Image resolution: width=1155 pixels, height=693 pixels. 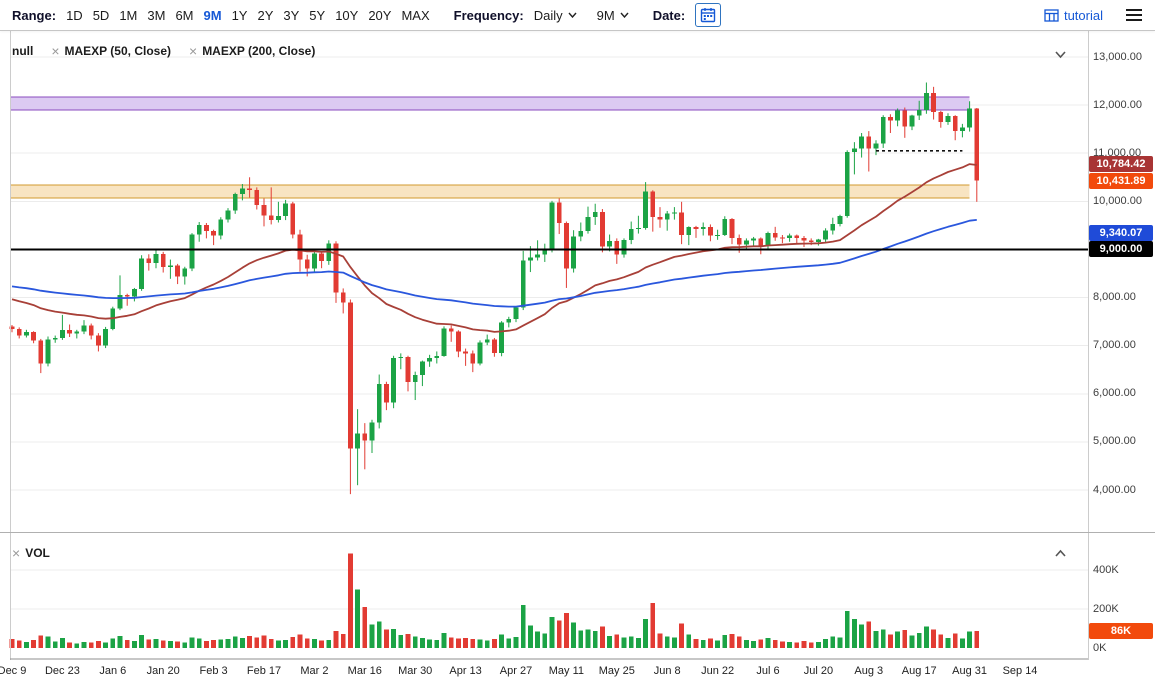 I want to click on range-option-6m: 6M, so click(x=184, y=15).